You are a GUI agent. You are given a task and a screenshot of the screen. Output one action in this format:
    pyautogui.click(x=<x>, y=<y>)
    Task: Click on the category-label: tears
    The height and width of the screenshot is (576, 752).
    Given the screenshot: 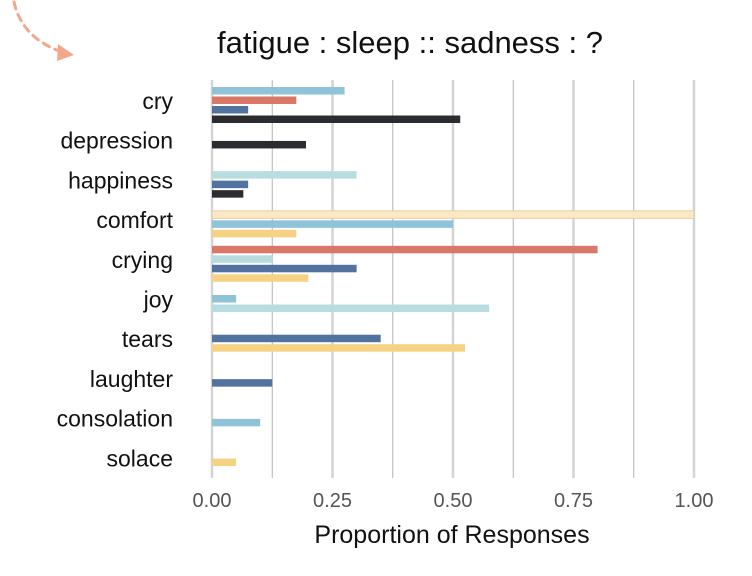 What is the action you would take?
    pyautogui.click(x=147, y=339)
    